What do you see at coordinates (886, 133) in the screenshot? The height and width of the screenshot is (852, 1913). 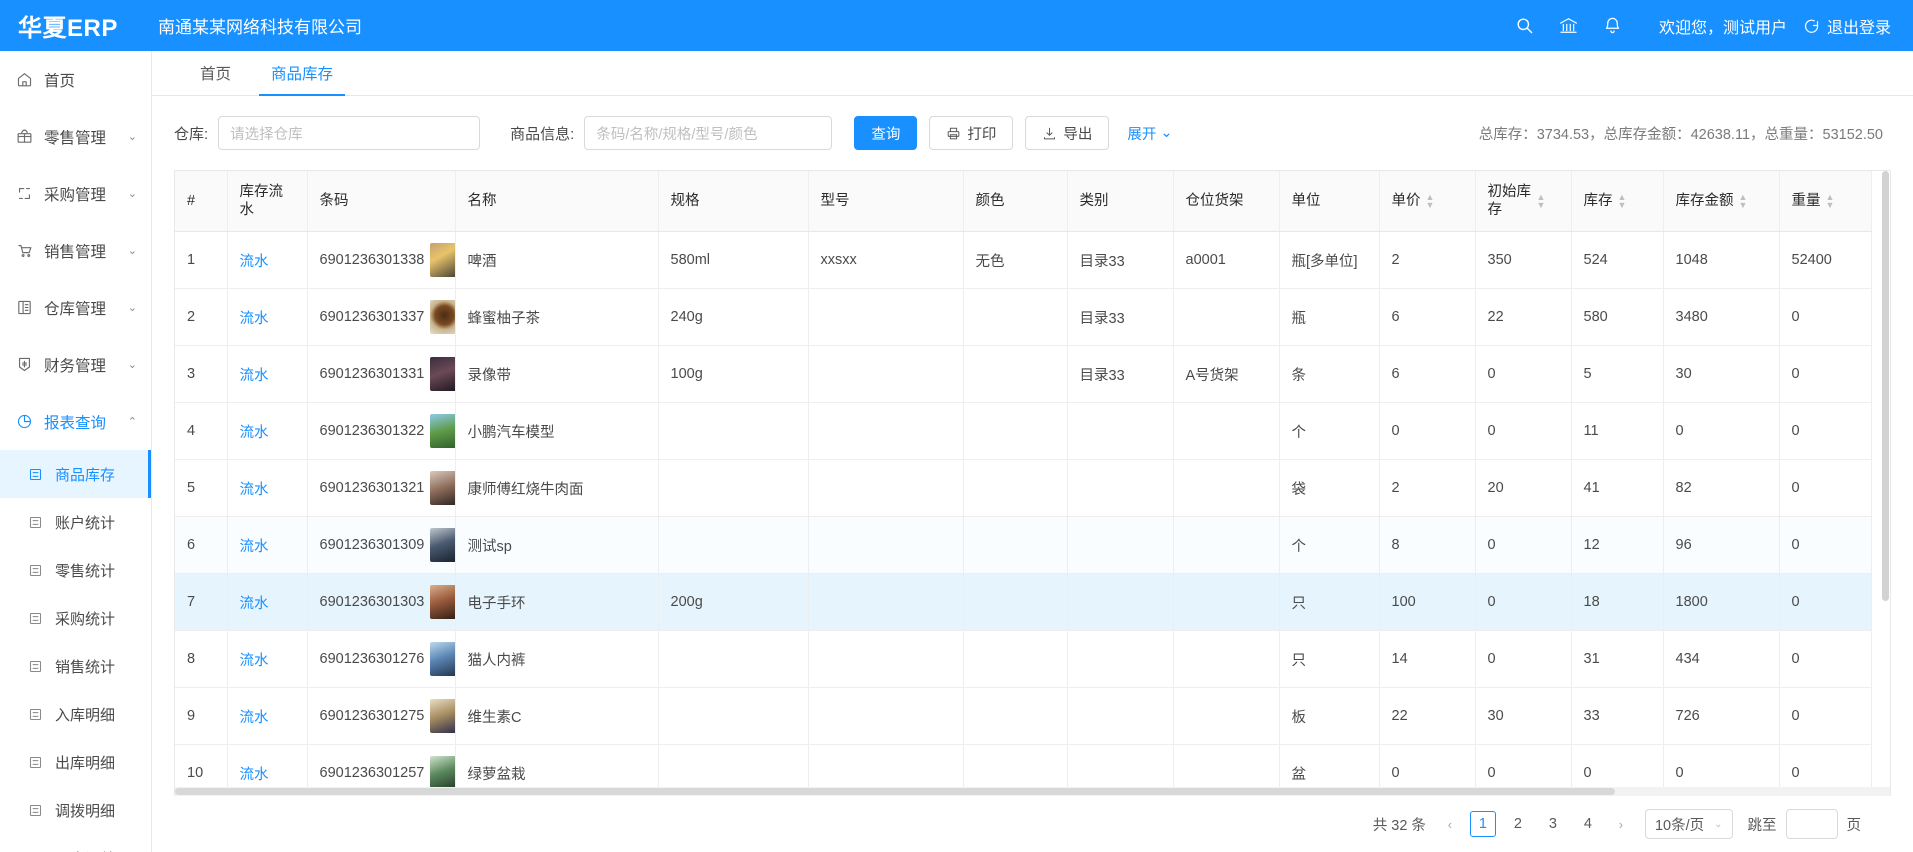 I see `query-button: 查询` at bounding box center [886, 133].